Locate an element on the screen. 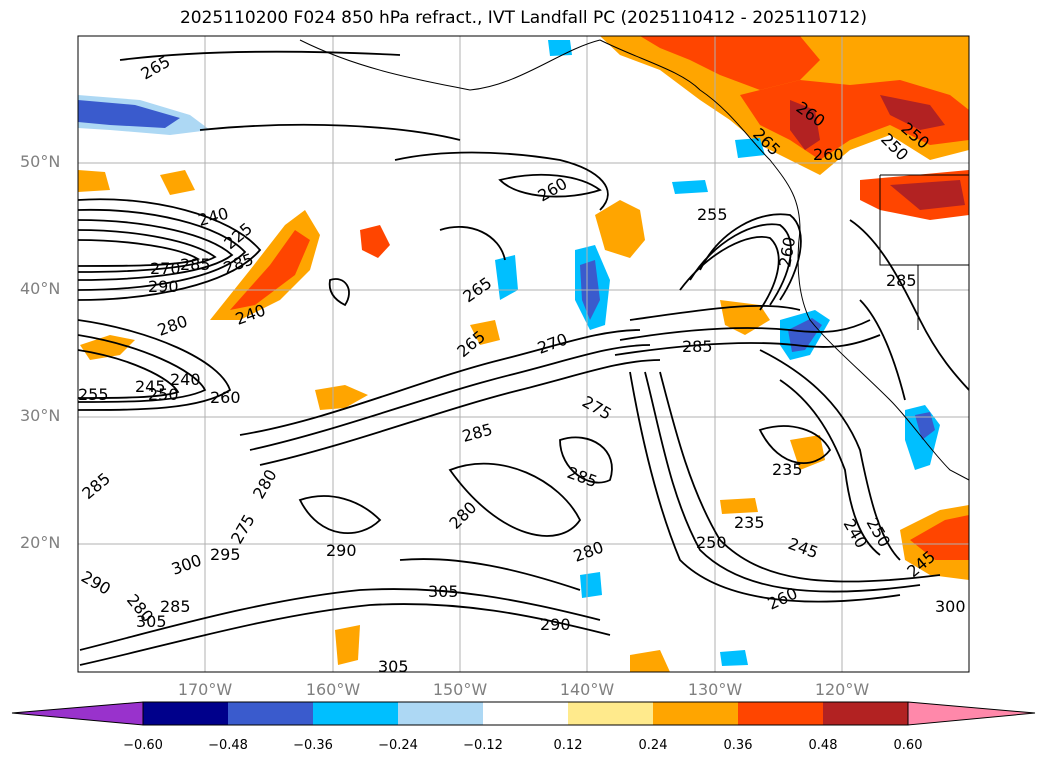 The image size is (1047, 765). lon-label: 130°W is located at coordinates (715, 689).